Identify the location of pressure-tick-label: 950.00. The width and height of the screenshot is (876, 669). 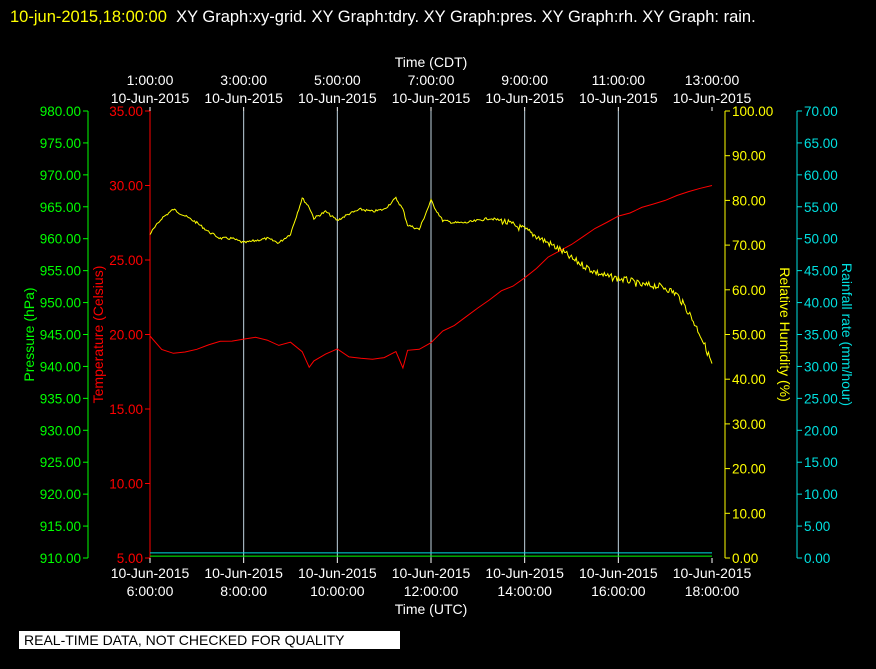
(60, 303).